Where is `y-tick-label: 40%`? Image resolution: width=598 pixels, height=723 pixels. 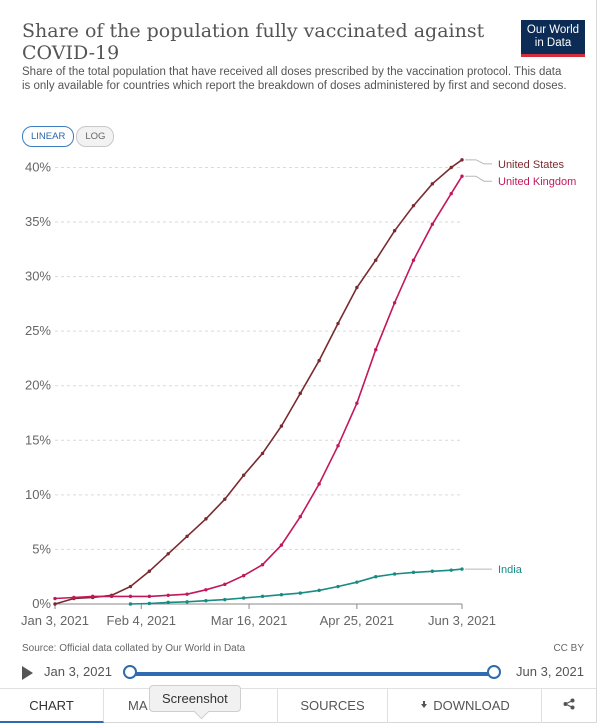 y-tick-label: 40% is located at coordinates (38, 166).